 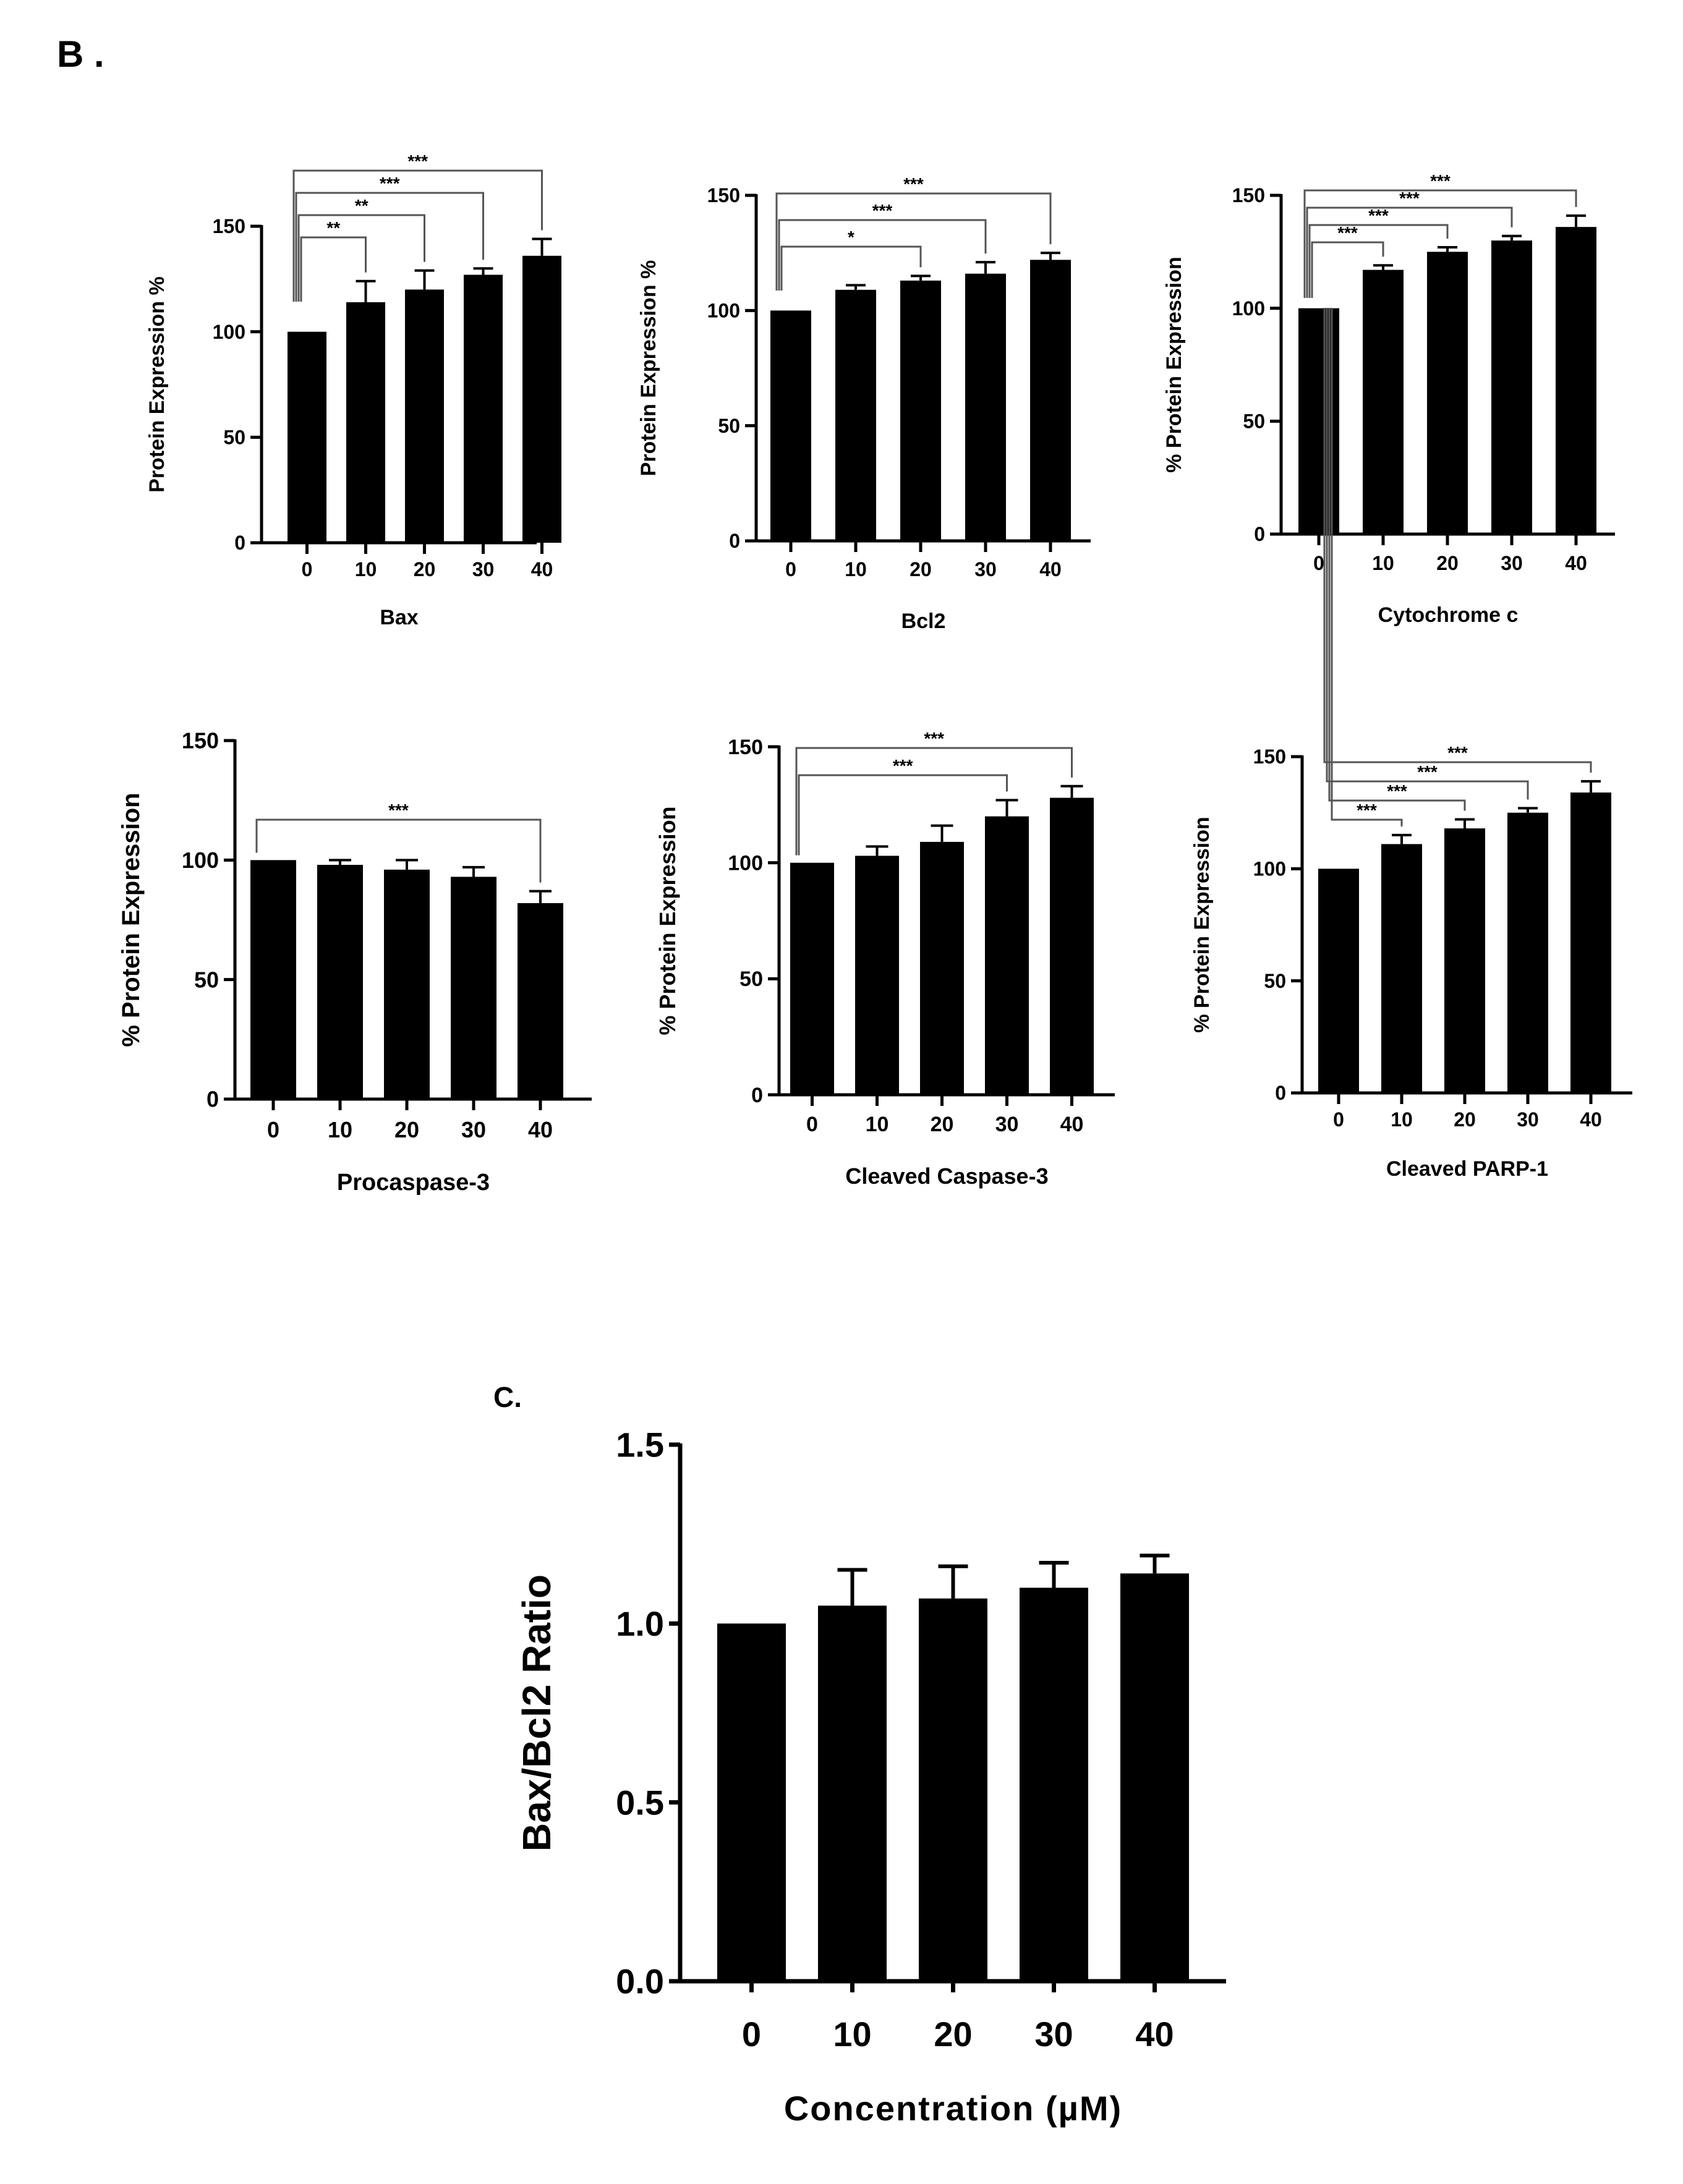 I want to click on significance-label: *, so click(x=851, y=237).